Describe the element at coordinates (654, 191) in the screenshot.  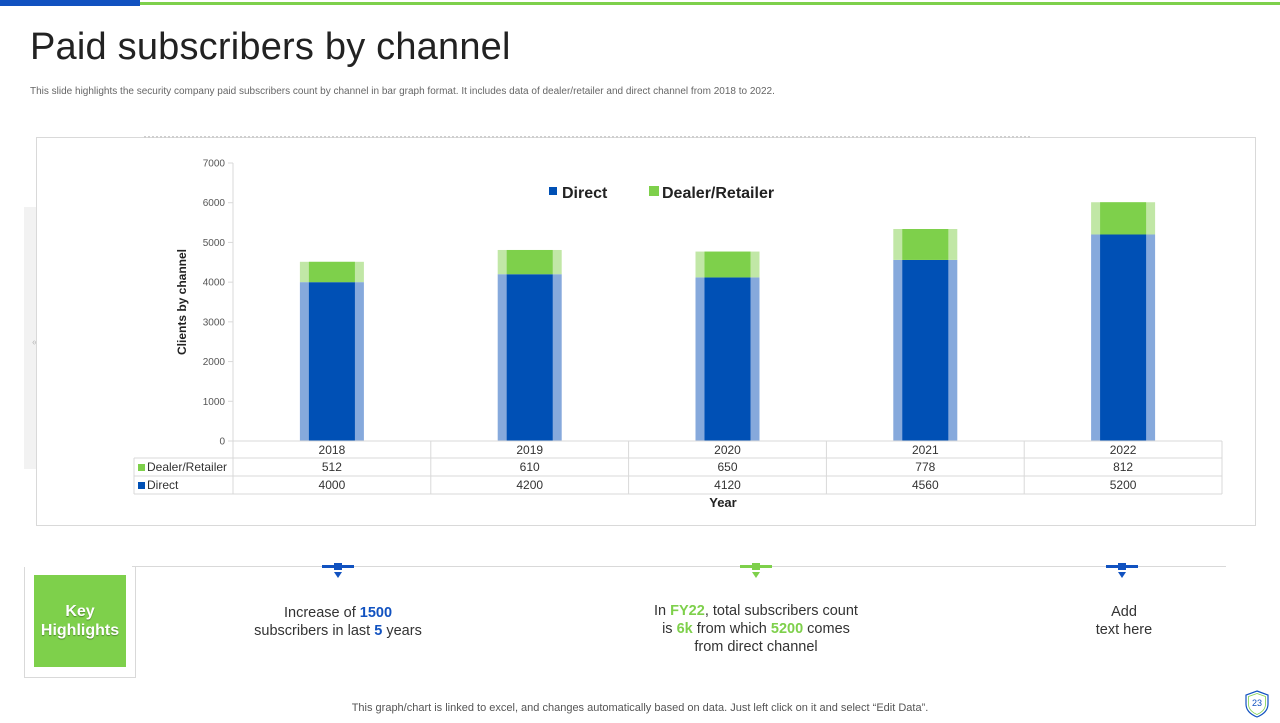
I see `legend-swatch-dealer` at that location.